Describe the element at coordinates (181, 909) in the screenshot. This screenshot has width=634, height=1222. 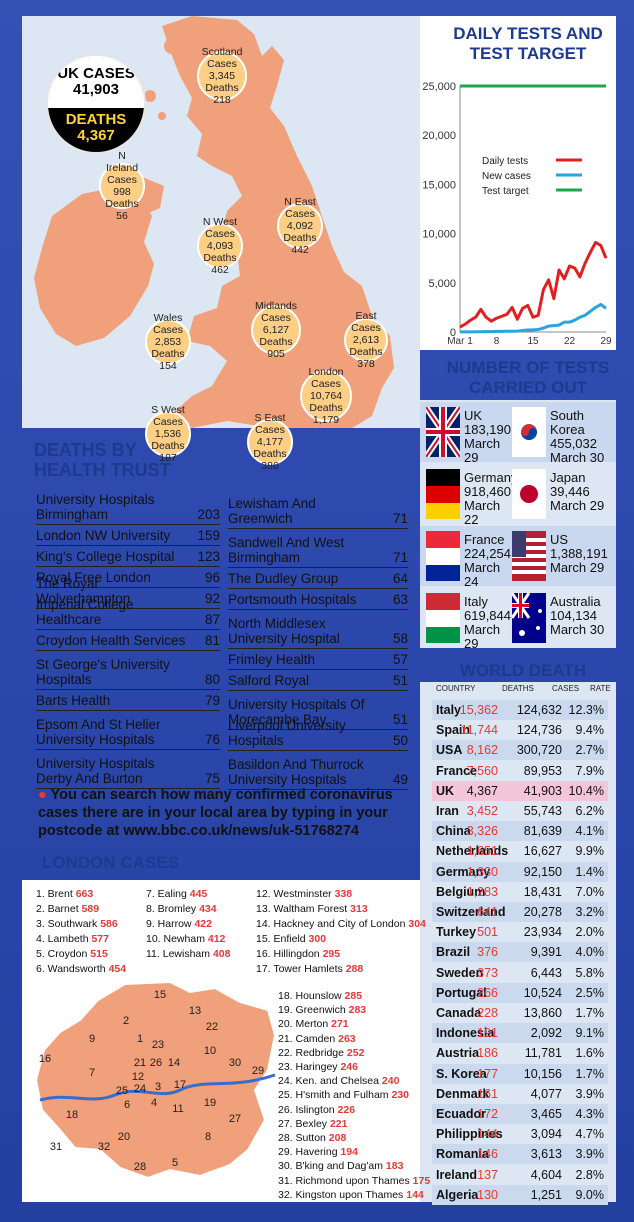
I see `london-borough: 8. Bromley 434` at that location.